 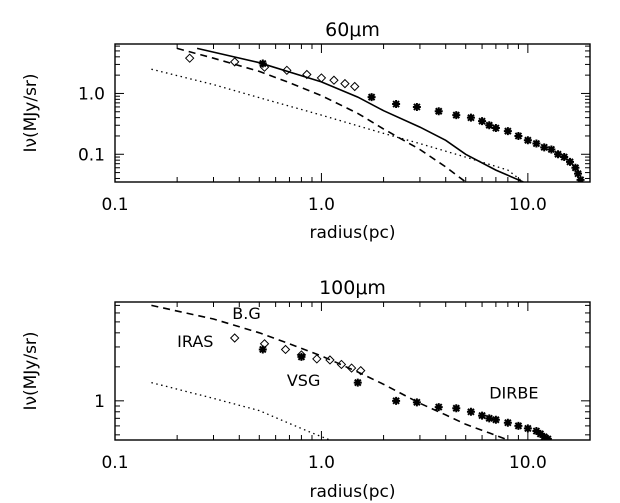 I want to click on annotation-label: DIRBE, so click(x=513, y=392).